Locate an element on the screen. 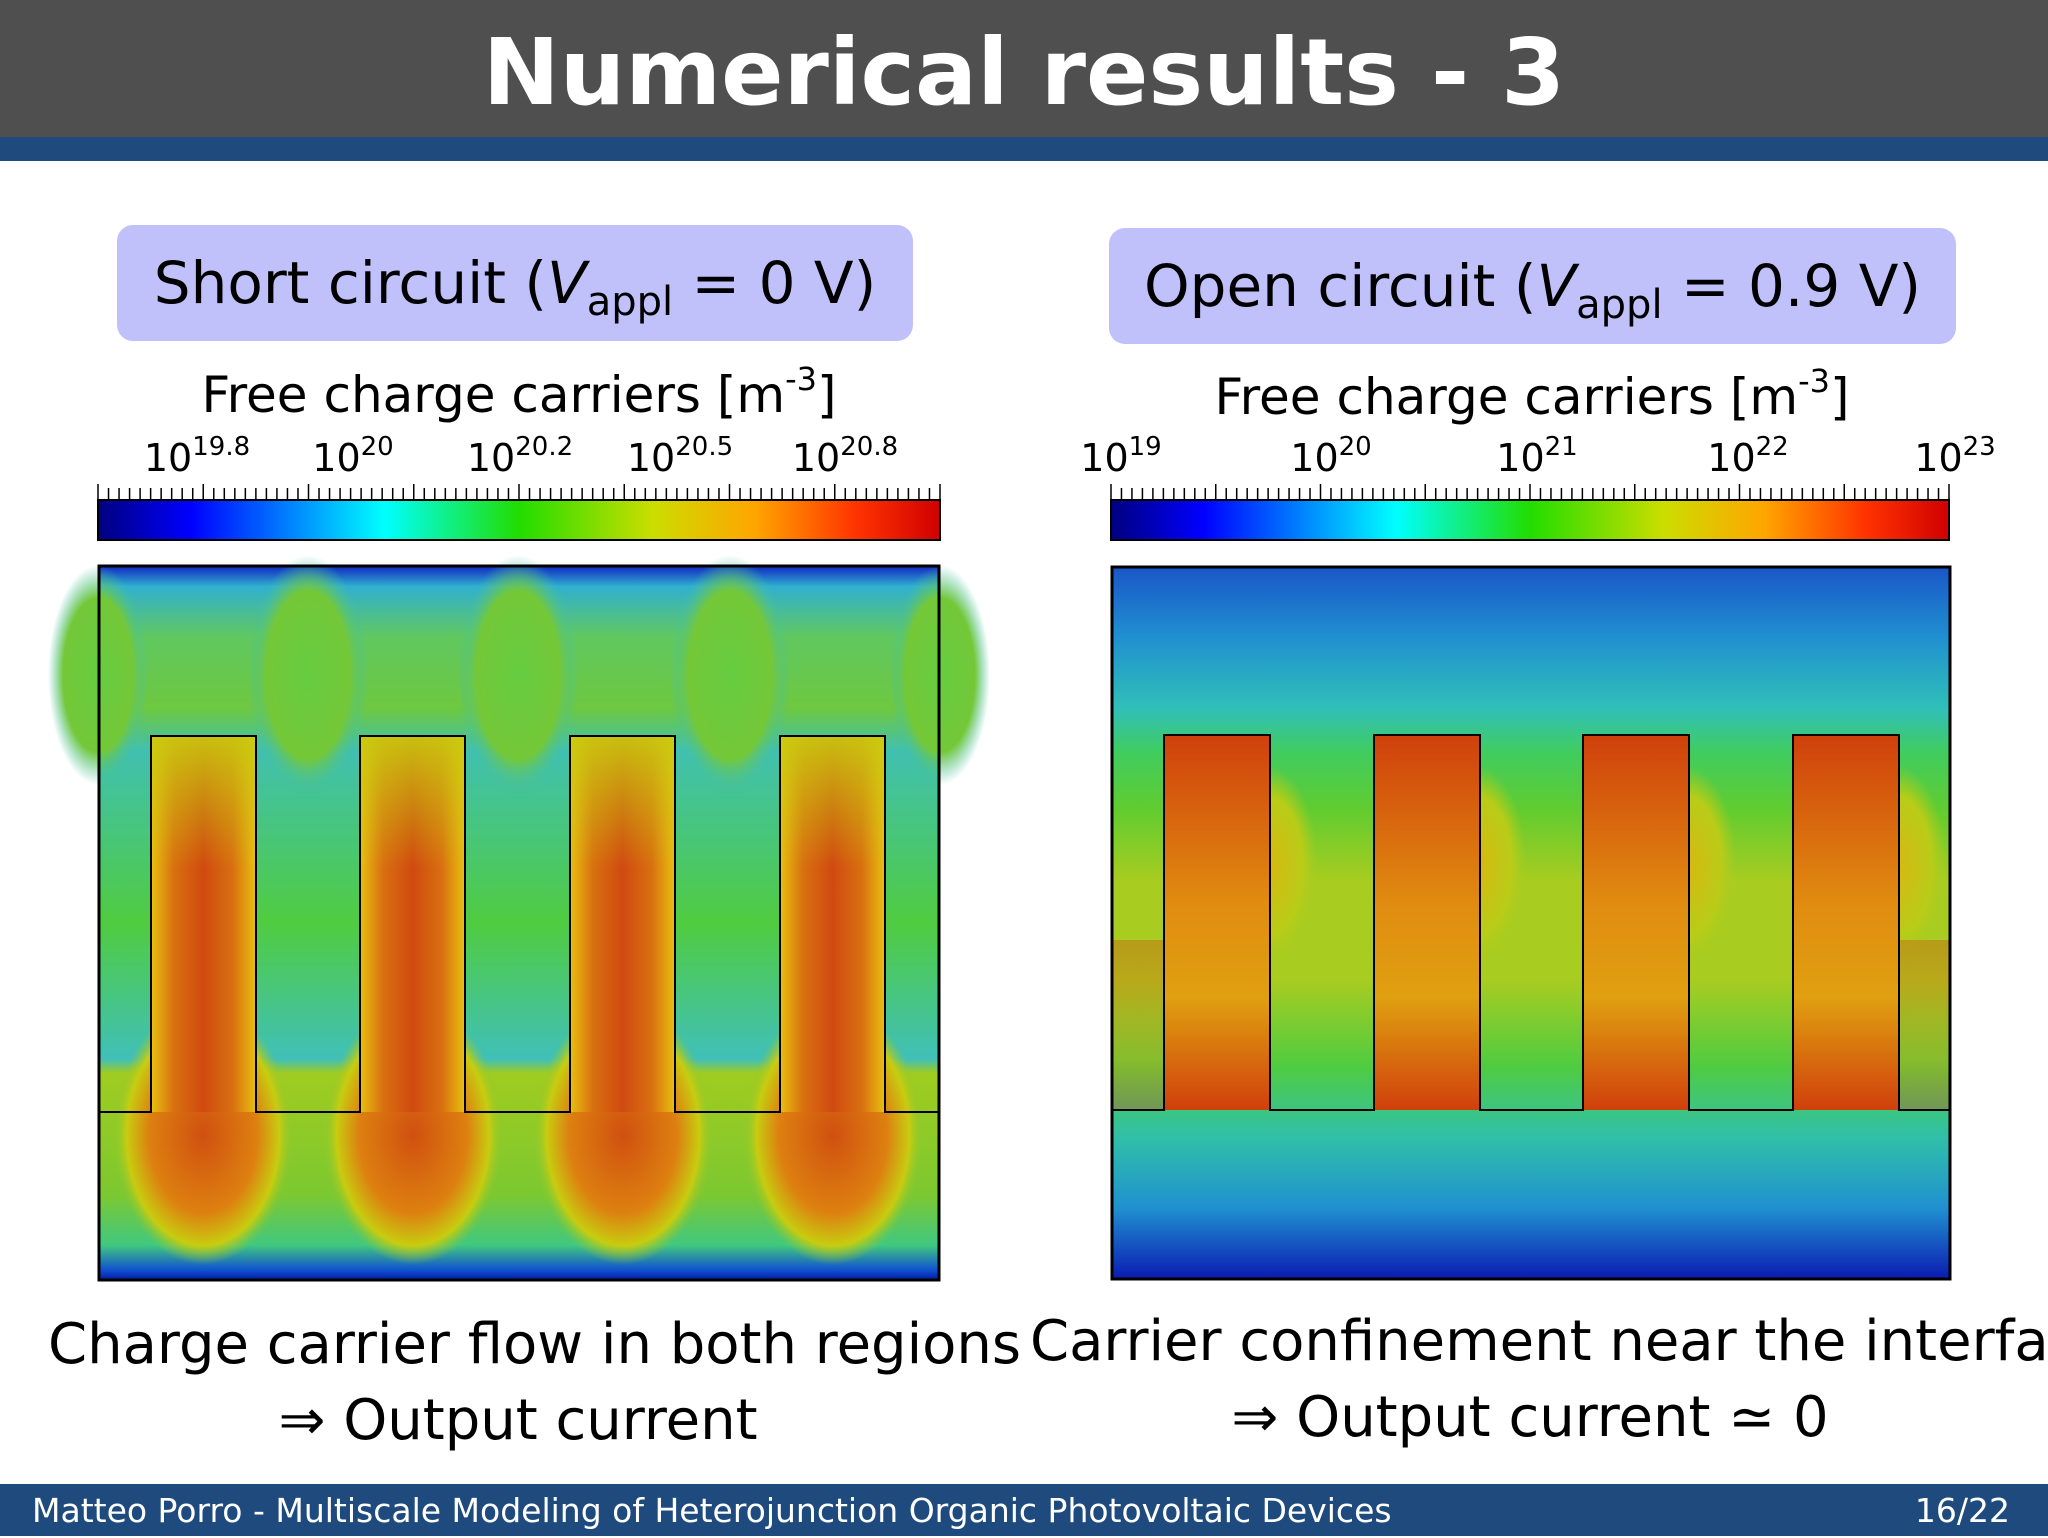  right-tick-label: 1022 is located at coordinates (1748, 456).